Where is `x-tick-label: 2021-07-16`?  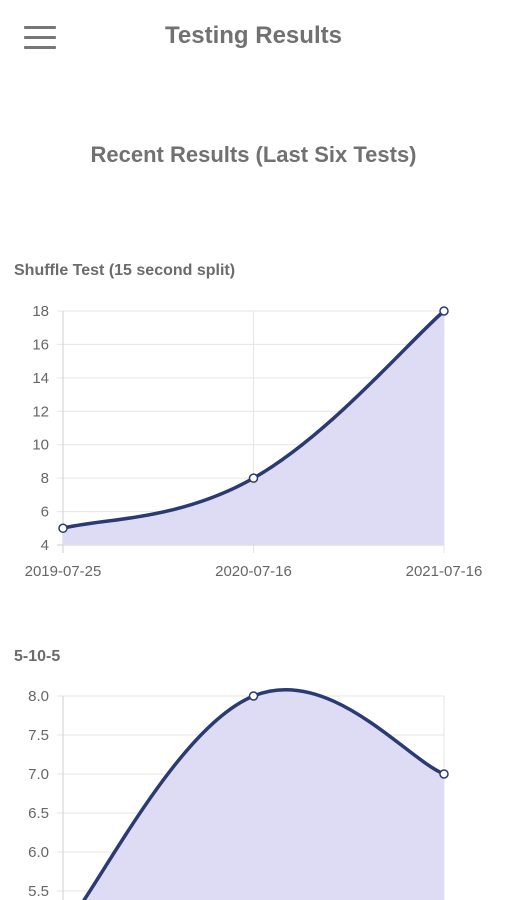 x-tick-label: 2021-07-16 is located at coordinates (444, 571).